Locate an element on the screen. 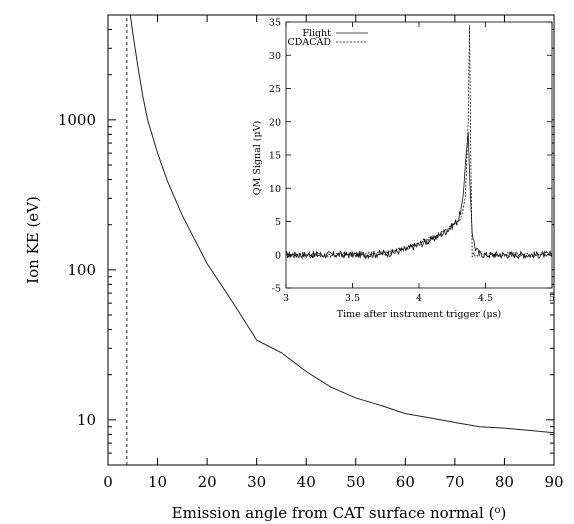  inset-y-tick-label: 25 is located at coordinates (275, 89).